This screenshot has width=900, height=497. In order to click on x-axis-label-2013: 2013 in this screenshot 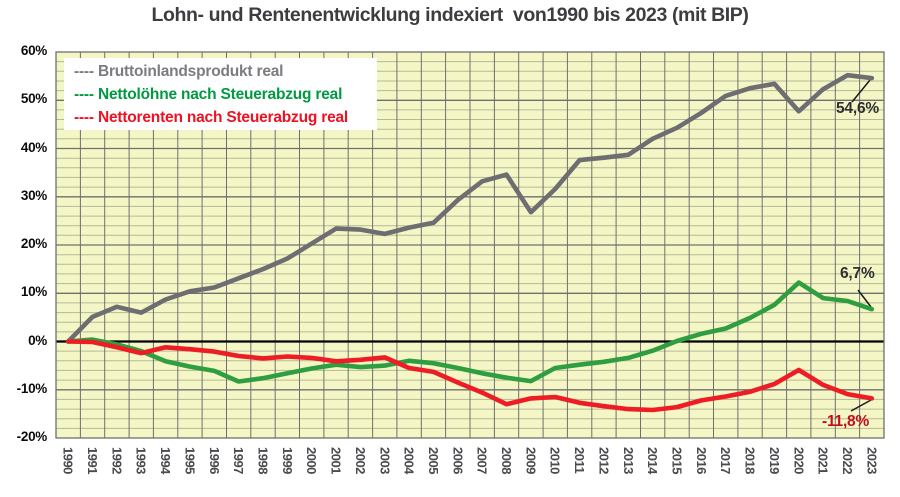, I will do `click(628, 460)`.